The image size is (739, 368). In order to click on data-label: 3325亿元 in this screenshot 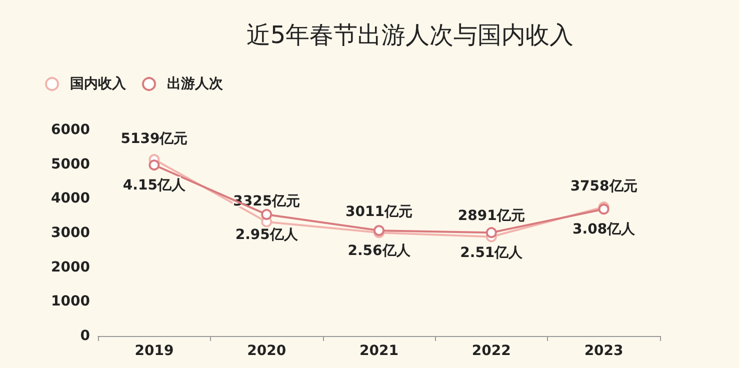, I will do `click(266, 201)`.